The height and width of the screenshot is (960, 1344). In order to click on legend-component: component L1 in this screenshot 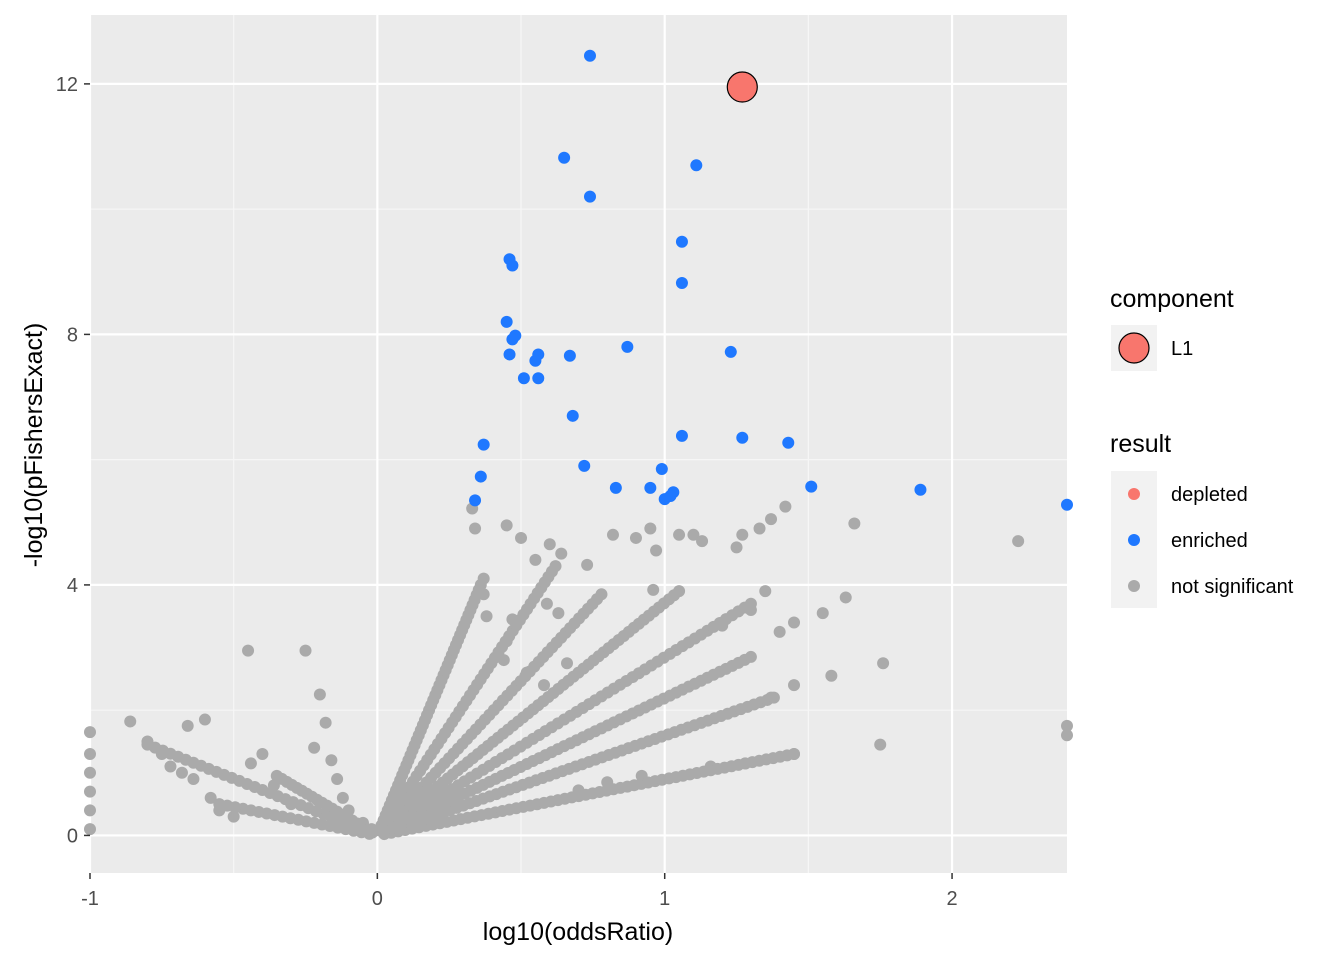, I will do `click(1172, 328)`.